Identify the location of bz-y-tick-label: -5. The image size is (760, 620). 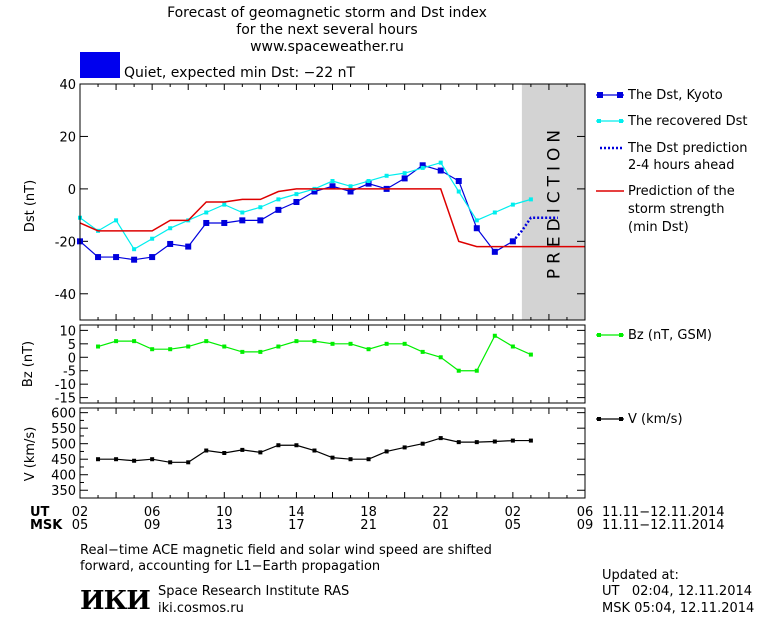
(69, 372).